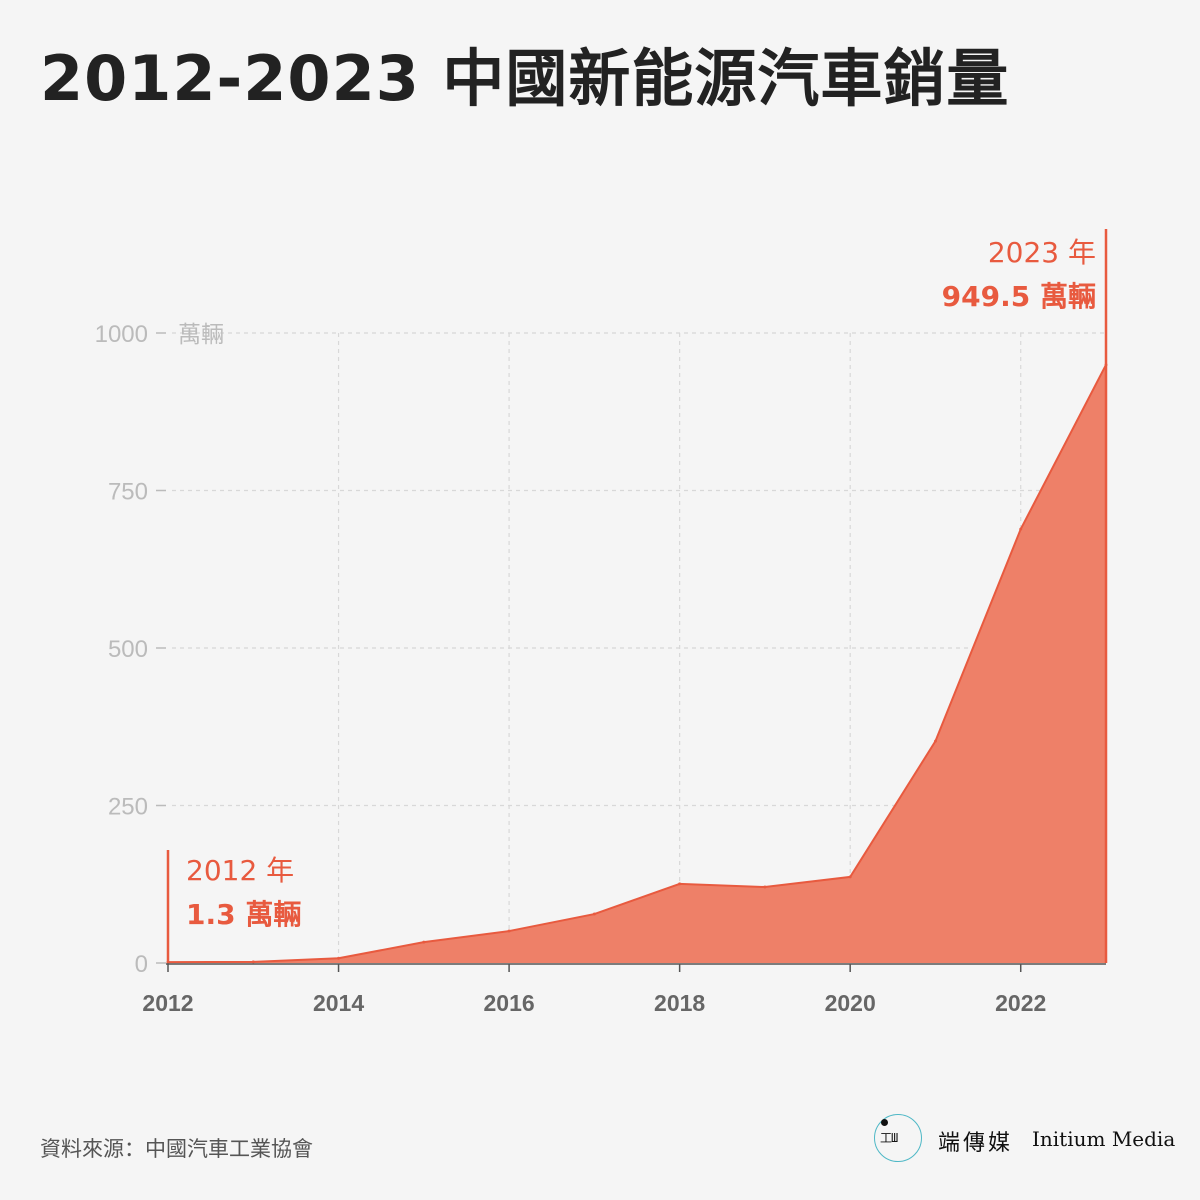 This screenshot has width=1200, height=1200. I want to click on source-note: 資料來源：中國汽車工業協會, so click(176, 1149).